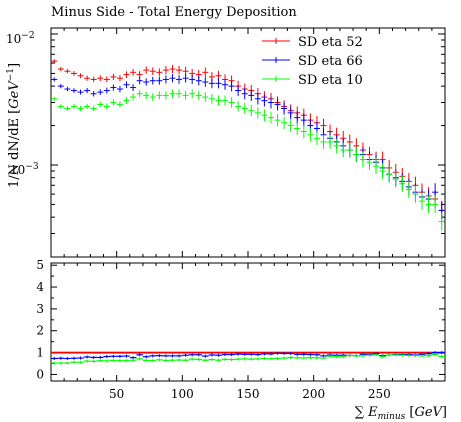  I want to click on x-tick-label: 100, so click(182, 394).